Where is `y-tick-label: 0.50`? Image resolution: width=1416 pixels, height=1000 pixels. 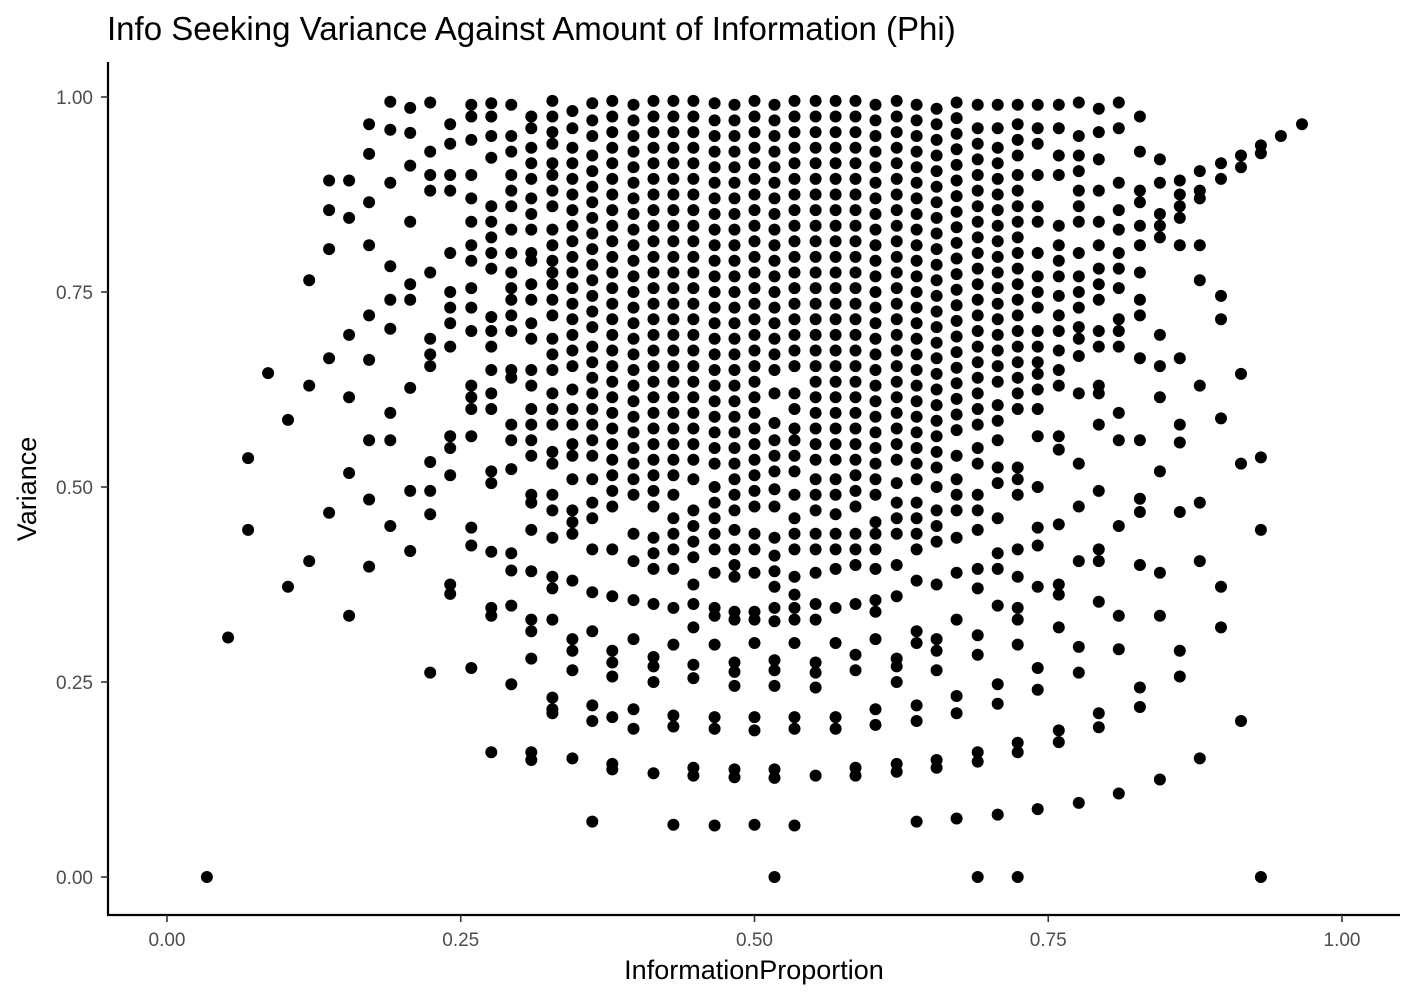 y-tick-label: 0.50 is located at coordinates (74, 488).